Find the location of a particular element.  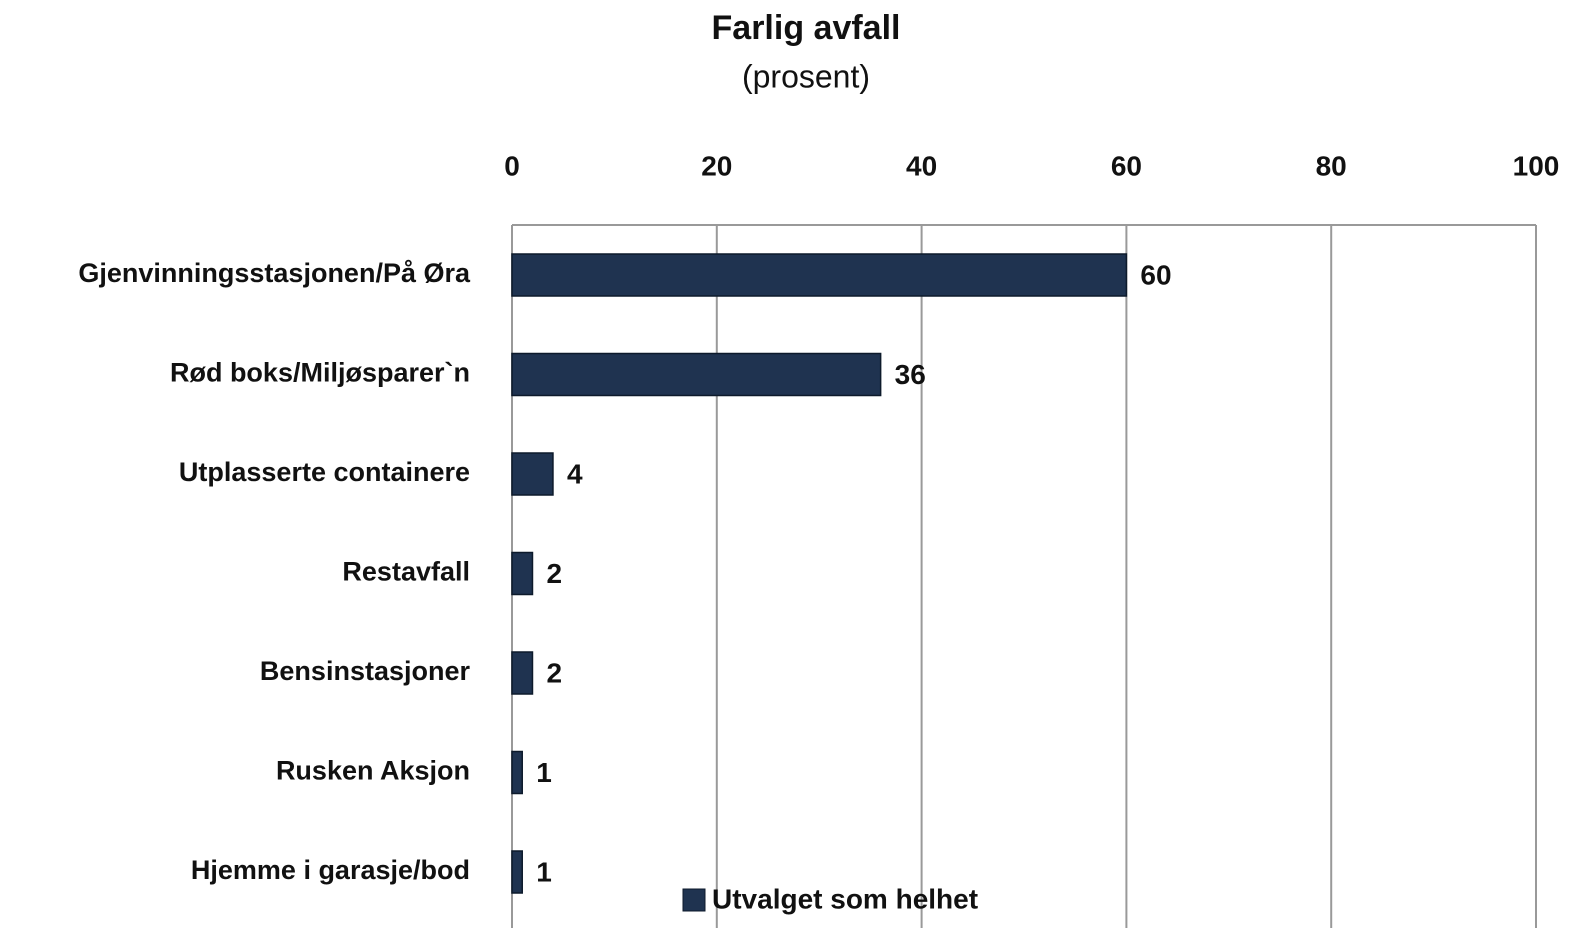

data-label: 36 is located at coordinates (910, 374).